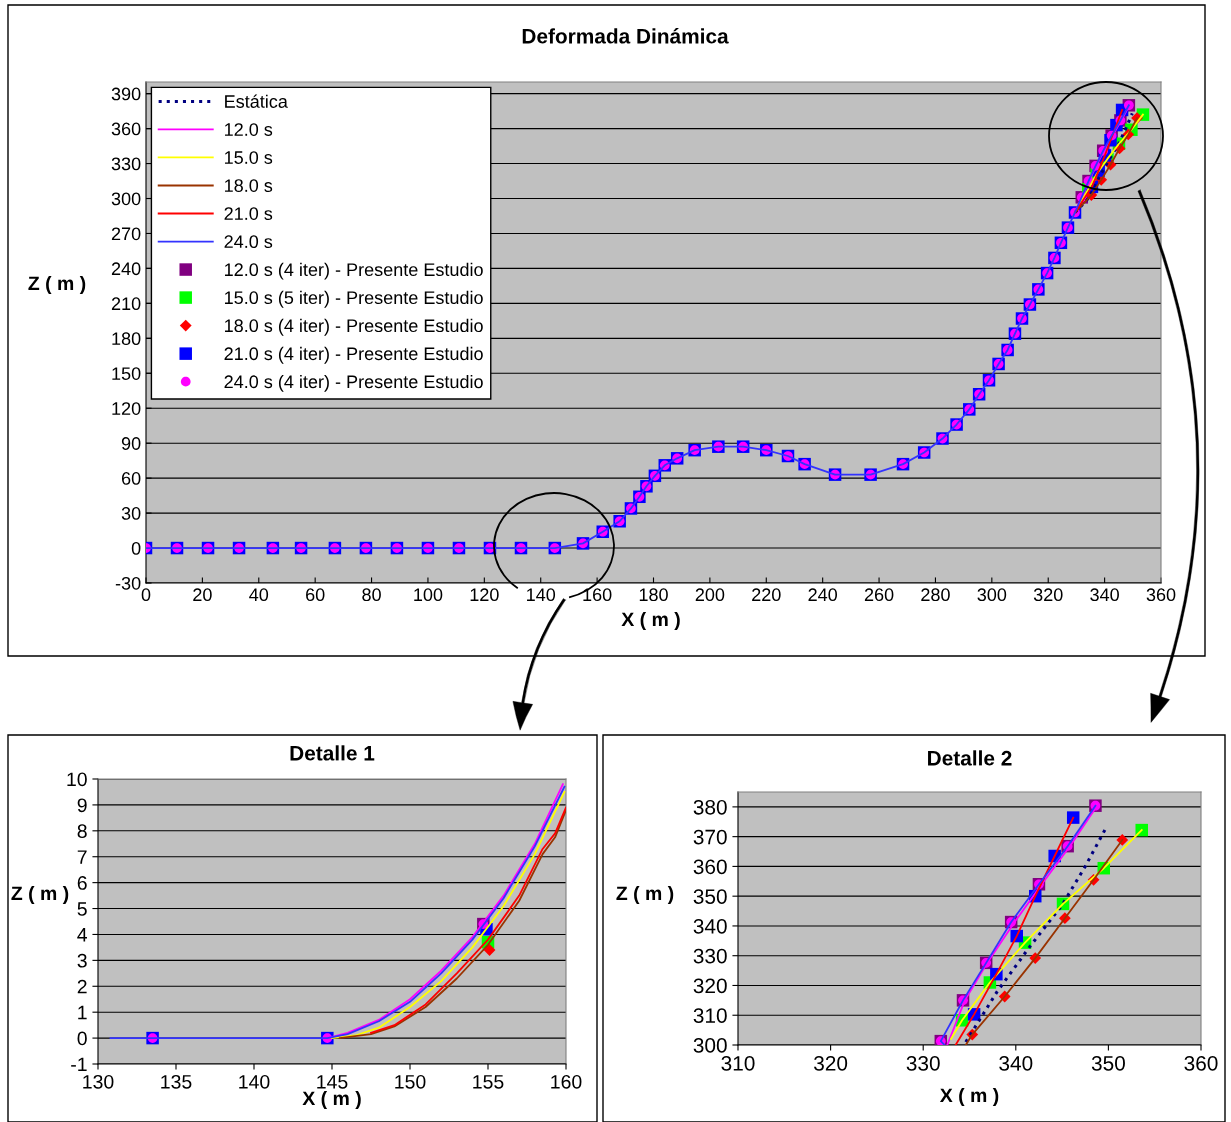 This screenshot has height=1122, width=1231. Describe the element at coordinates (710, 1015) in the screenshot. I see `y-tick-label: 310` at that location.